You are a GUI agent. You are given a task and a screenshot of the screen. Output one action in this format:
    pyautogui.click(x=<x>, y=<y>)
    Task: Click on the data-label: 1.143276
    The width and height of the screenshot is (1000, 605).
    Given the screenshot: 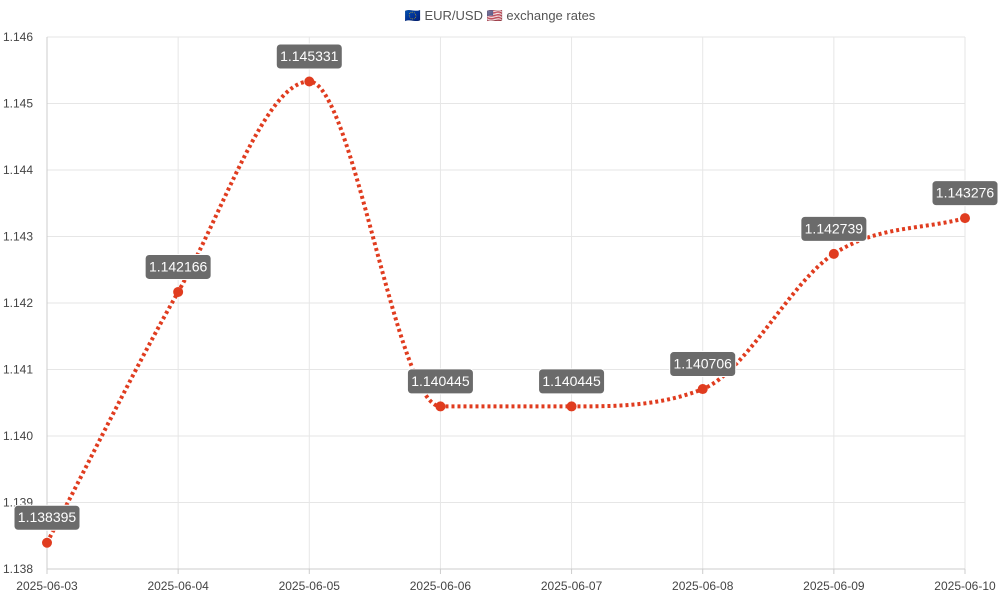 What is the action you would take?
    pyautogui.click(x=965, y=193)
    